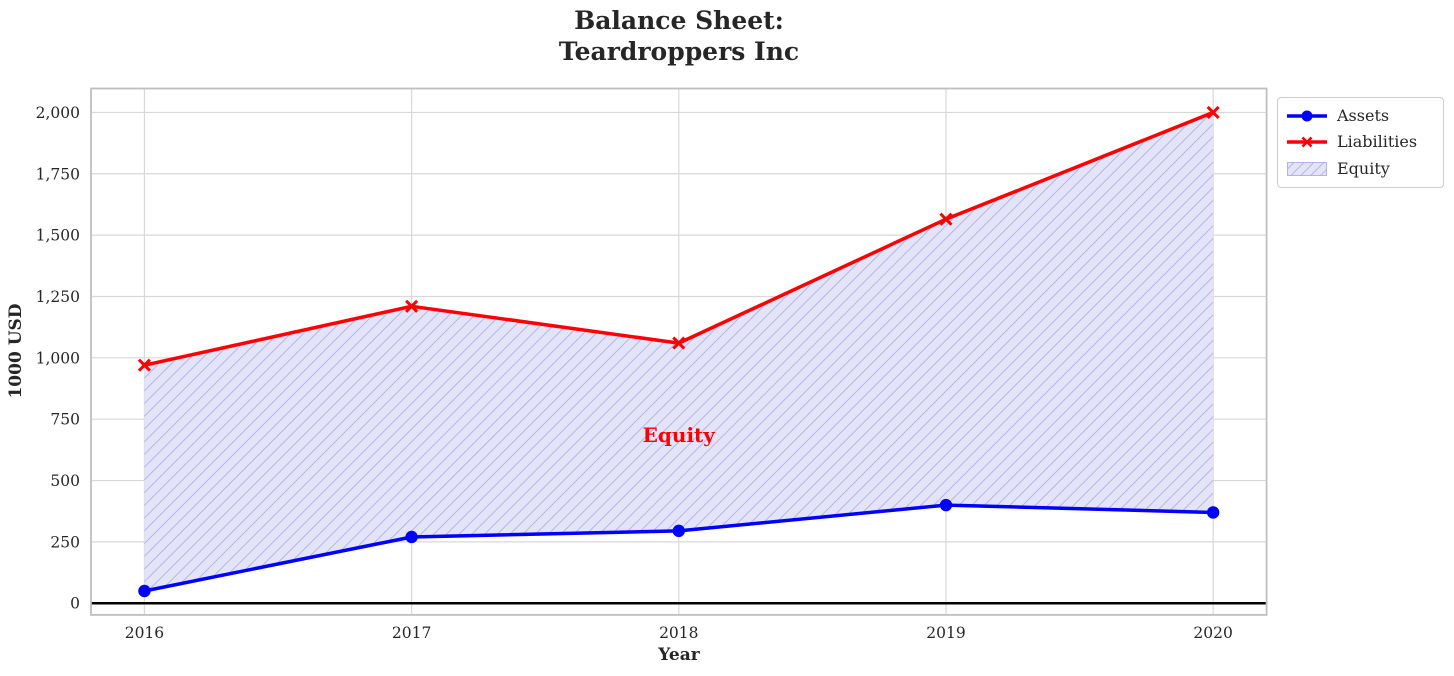 The width and height of the screenshot is (1454, 676). I want to click on legend-item-assets: Assets, so click(1360, 116).